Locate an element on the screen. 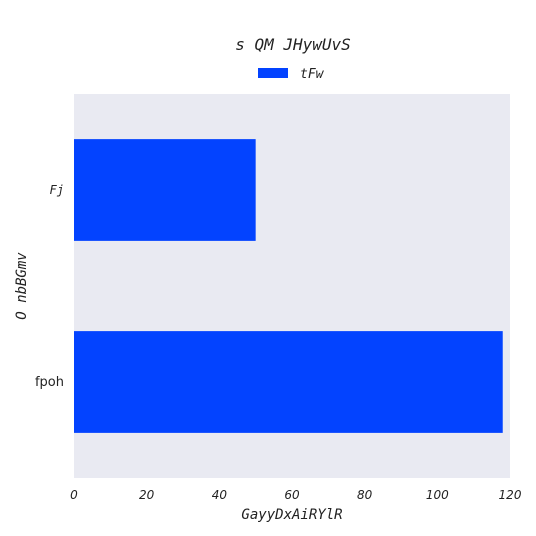 This screenshot has height=536, width=536. x-tick-label: 60 is located at coordinates (292, 495).